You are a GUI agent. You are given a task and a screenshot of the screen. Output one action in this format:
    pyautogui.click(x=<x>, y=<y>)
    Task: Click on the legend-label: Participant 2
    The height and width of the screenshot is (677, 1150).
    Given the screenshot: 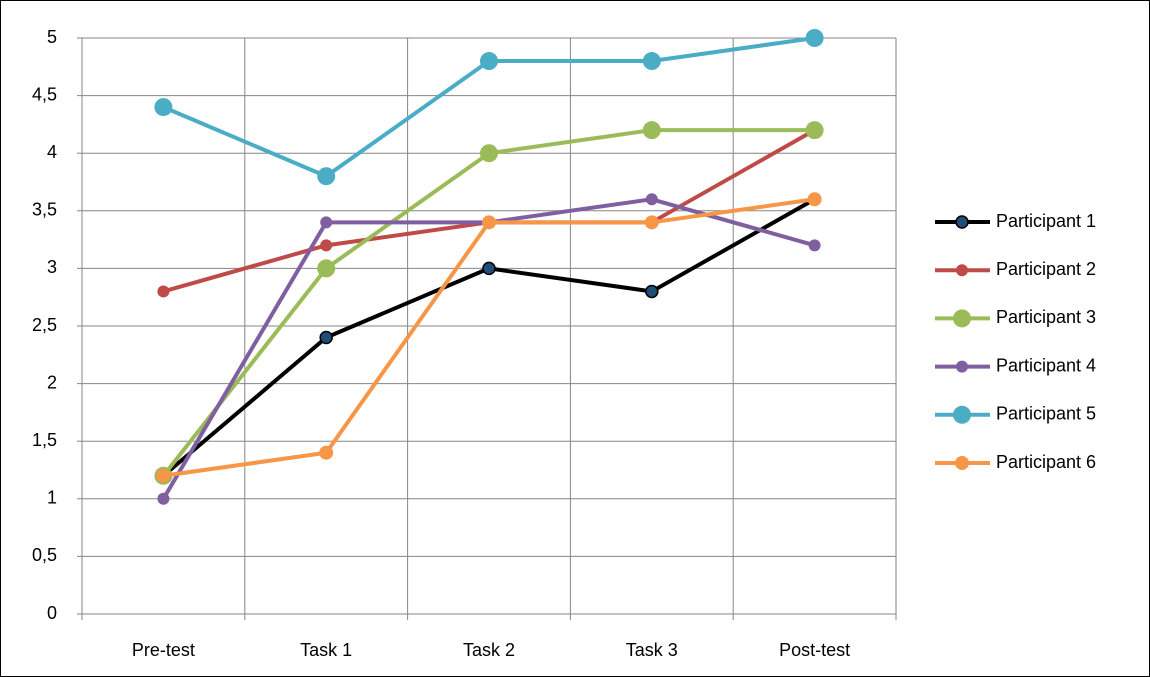 What is the action you would take?
    pyautogui.click(x=1046, y=269)
    